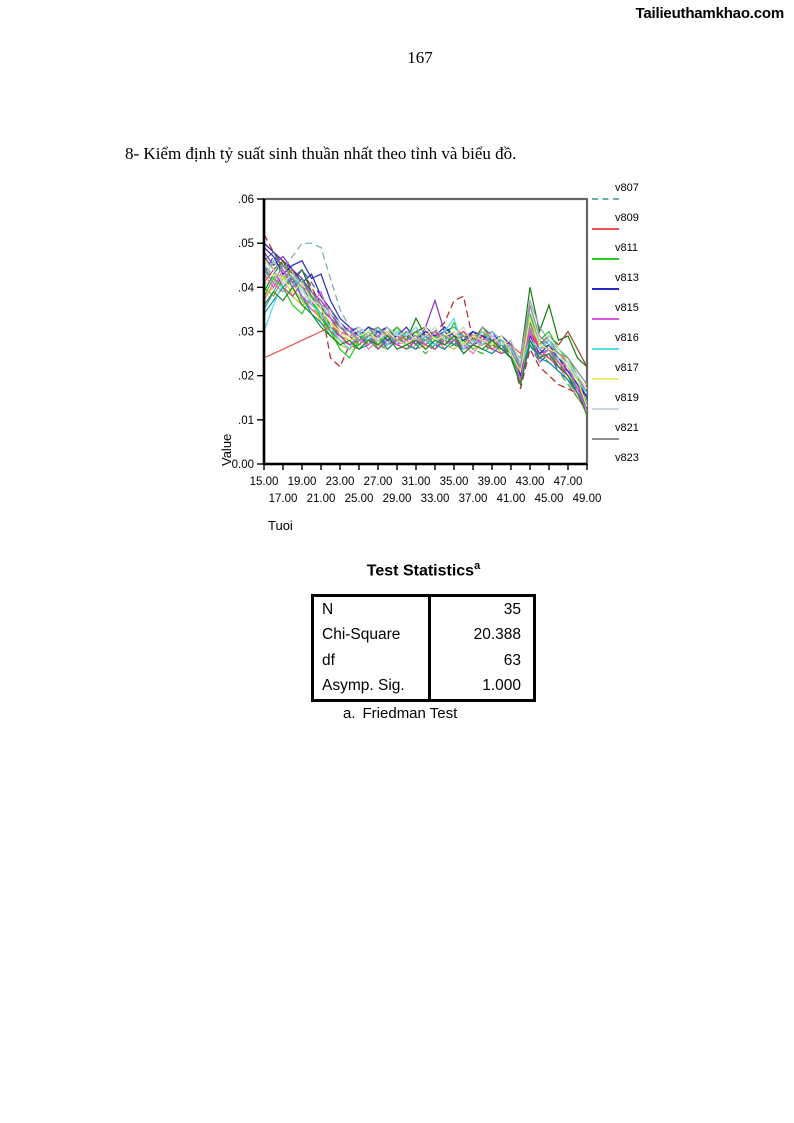  Describe the element at coordinates (512, 609) in the screenshot. I see `table-row-value: 35` at that location.